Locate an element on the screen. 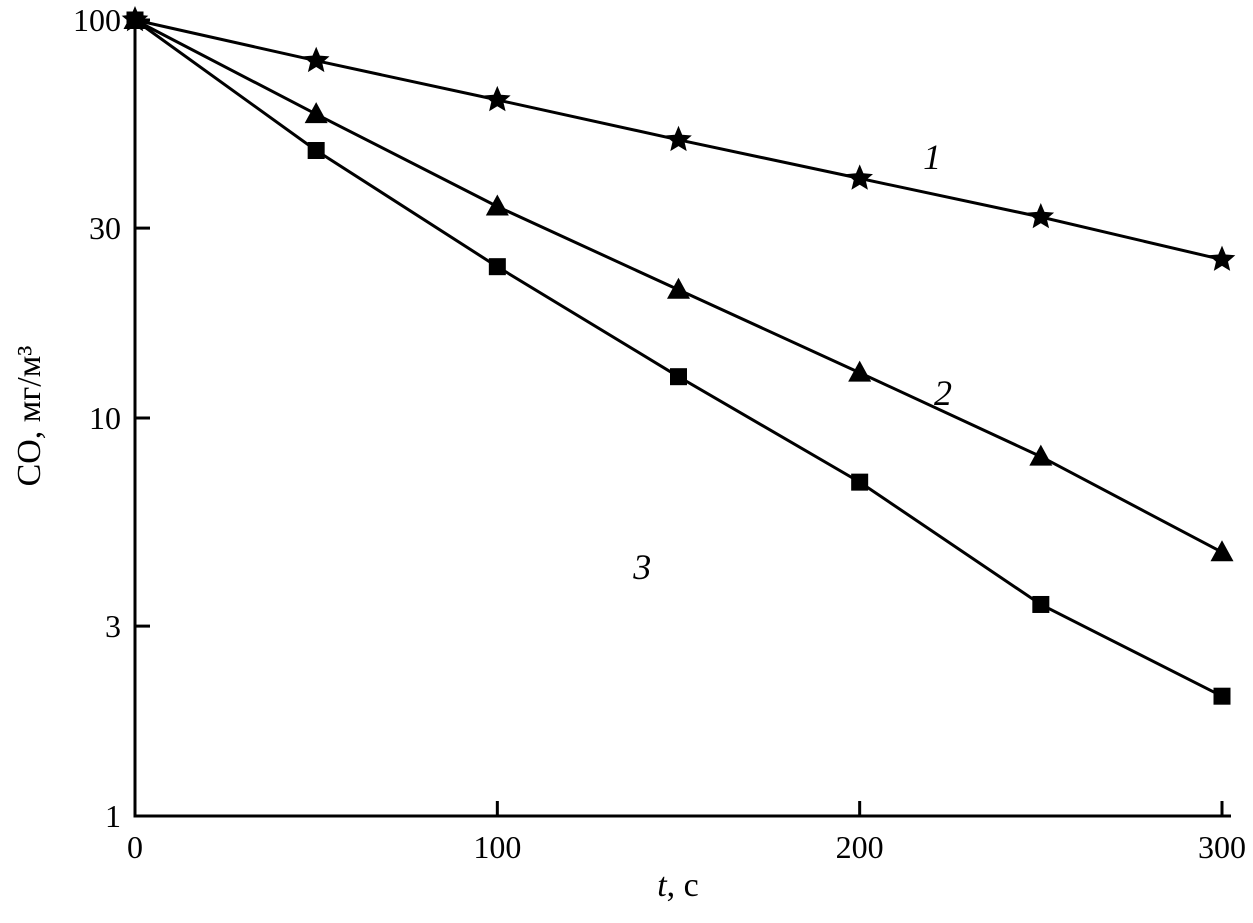  series-label-3: 3 is located at coordinates (641, 567).